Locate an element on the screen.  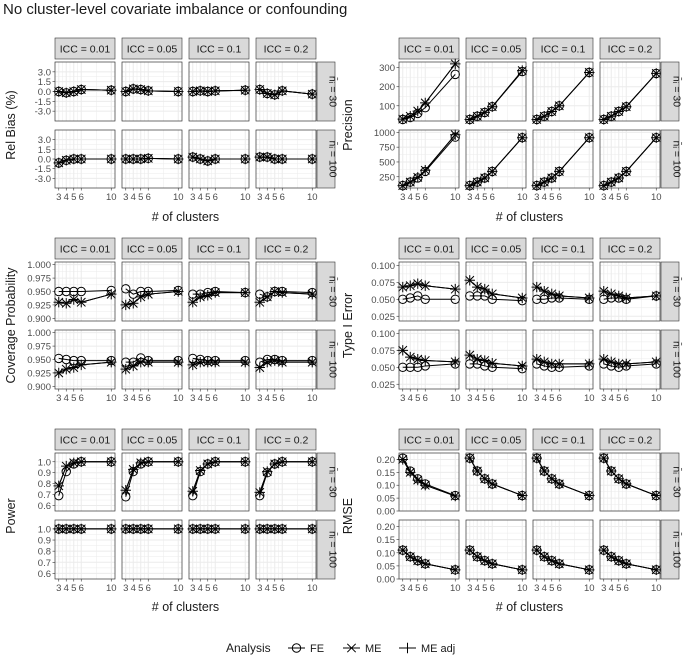
chart-type-i-error-panel-icc-0-05-row2-series-me-adj-point-plus is located at coordinates (484, 360).